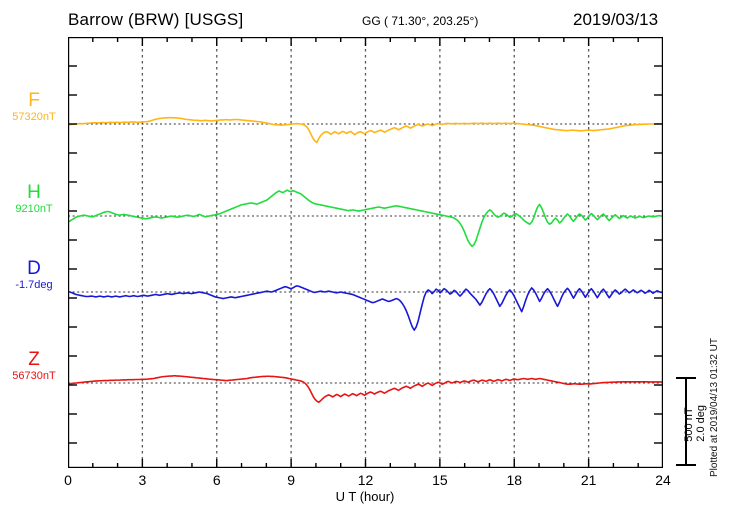  I want to click on component-label-z: Z 56730nT, so click(34, 366).